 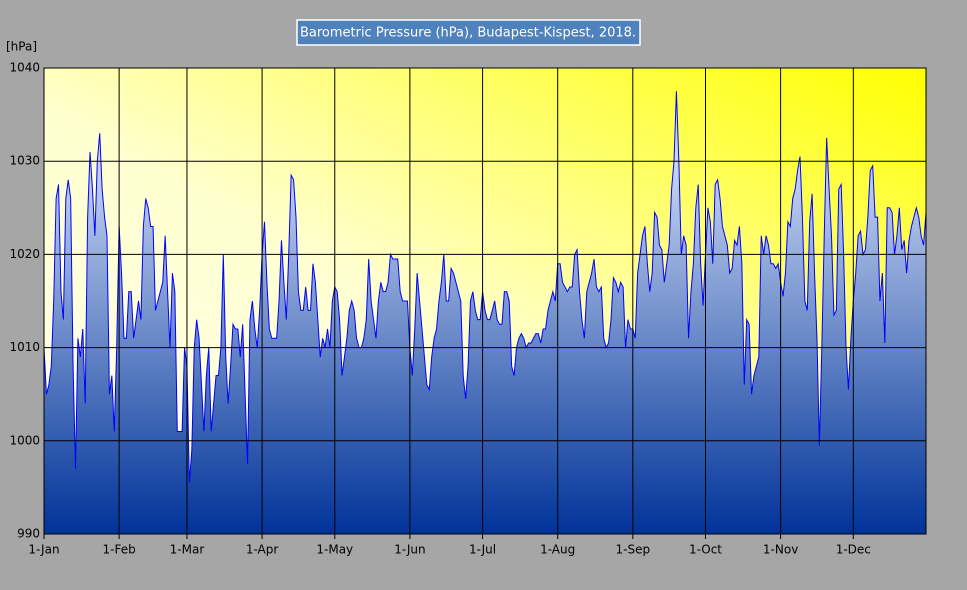 I want to click on x-tick-label: 1-Jan, so click(x=43, y=550).